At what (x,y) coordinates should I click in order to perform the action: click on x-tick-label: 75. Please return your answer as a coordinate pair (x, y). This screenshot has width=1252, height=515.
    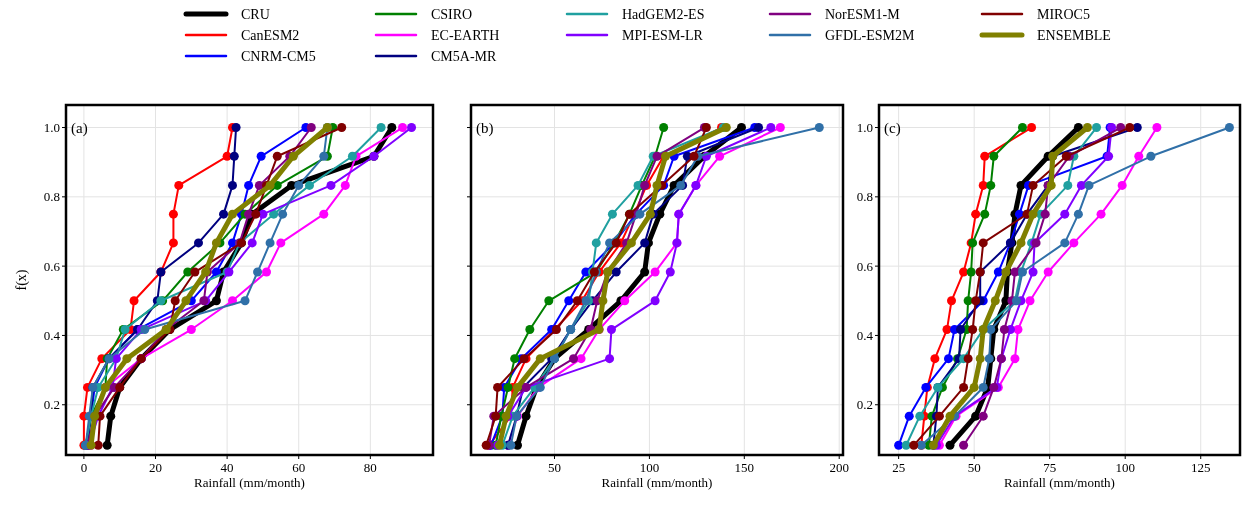
    Looking at the image, I should click on (1050, 467).